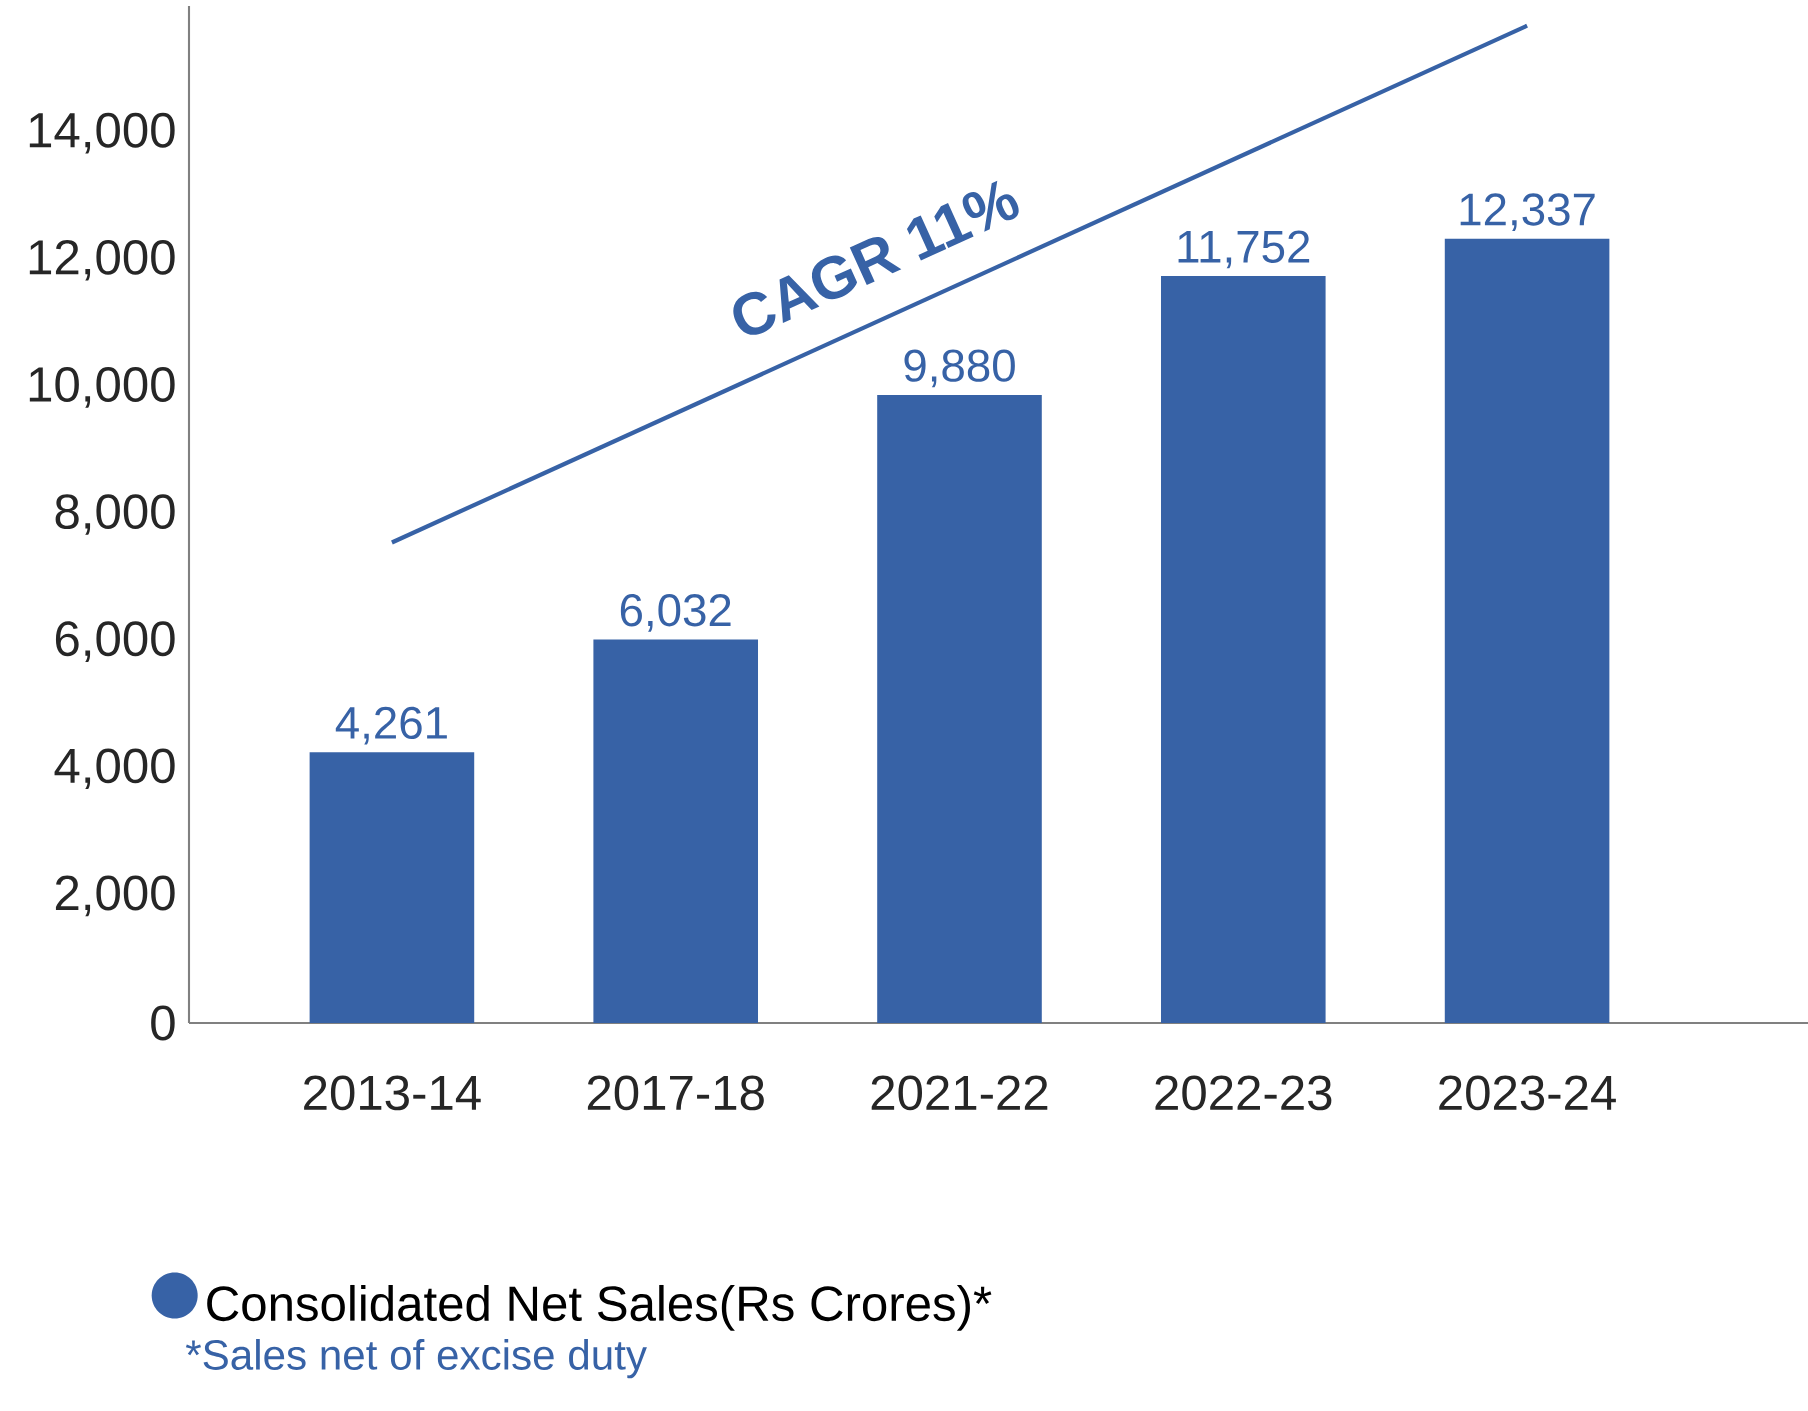  What do you see at coordinates (114, 769) in the screenshot?
I see `y-tick-label: 4,000` at bounding box center [114, 769].